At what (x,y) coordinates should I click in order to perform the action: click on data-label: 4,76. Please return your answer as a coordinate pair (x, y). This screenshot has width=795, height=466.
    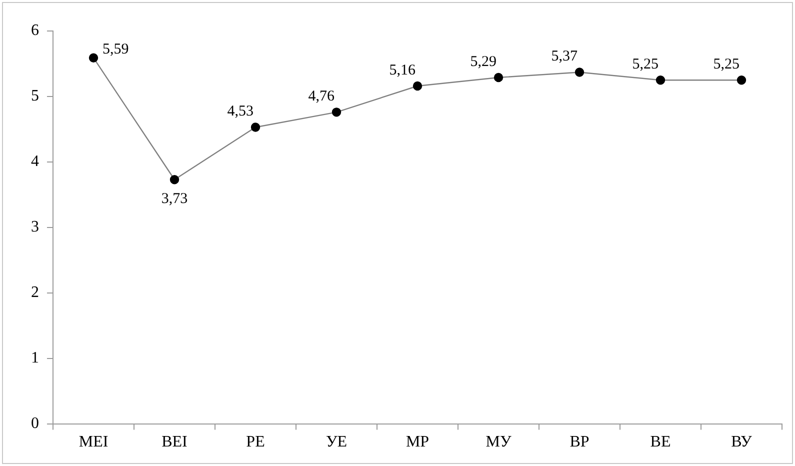
    Looking at the image, I should click on (321, 96).